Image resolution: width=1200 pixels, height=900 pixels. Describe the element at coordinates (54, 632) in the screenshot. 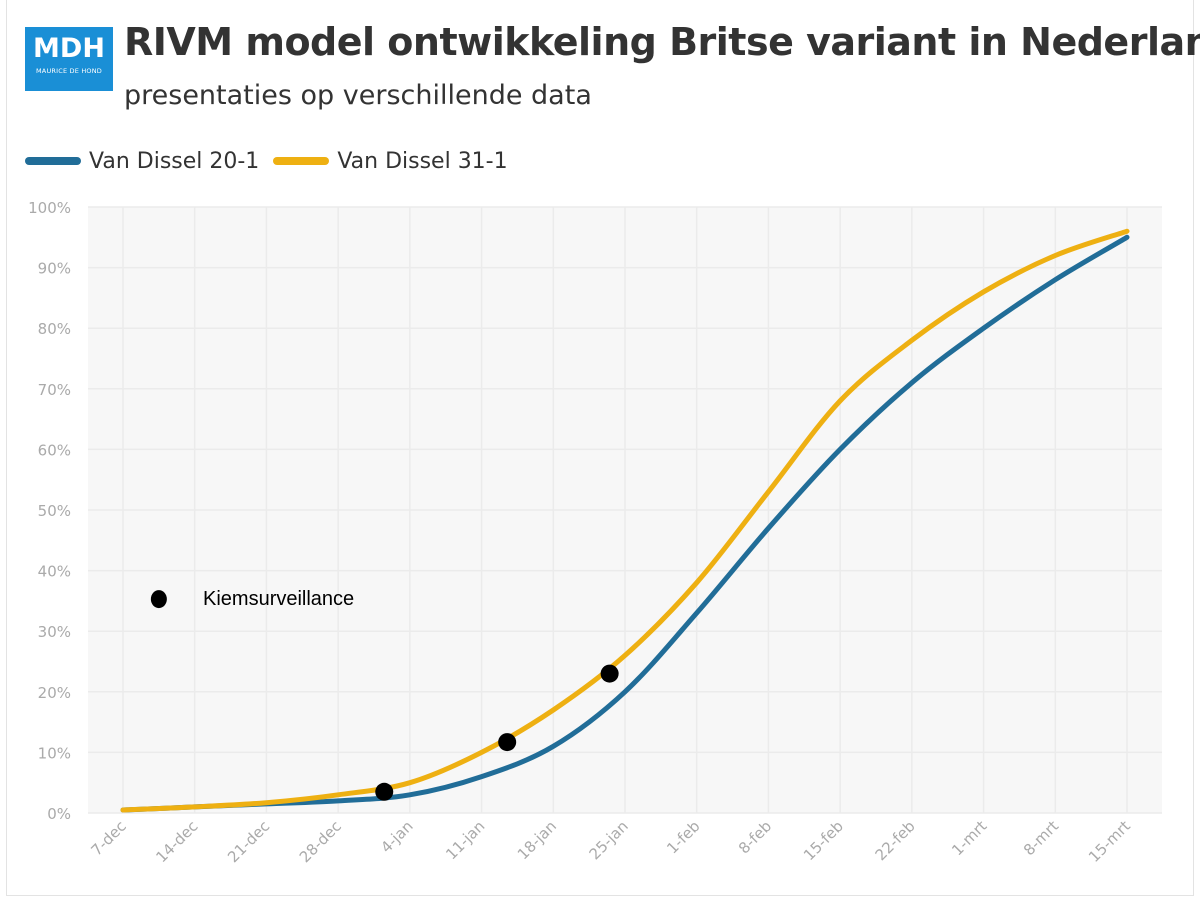

I see `y-tick-label: 30%` at that location.